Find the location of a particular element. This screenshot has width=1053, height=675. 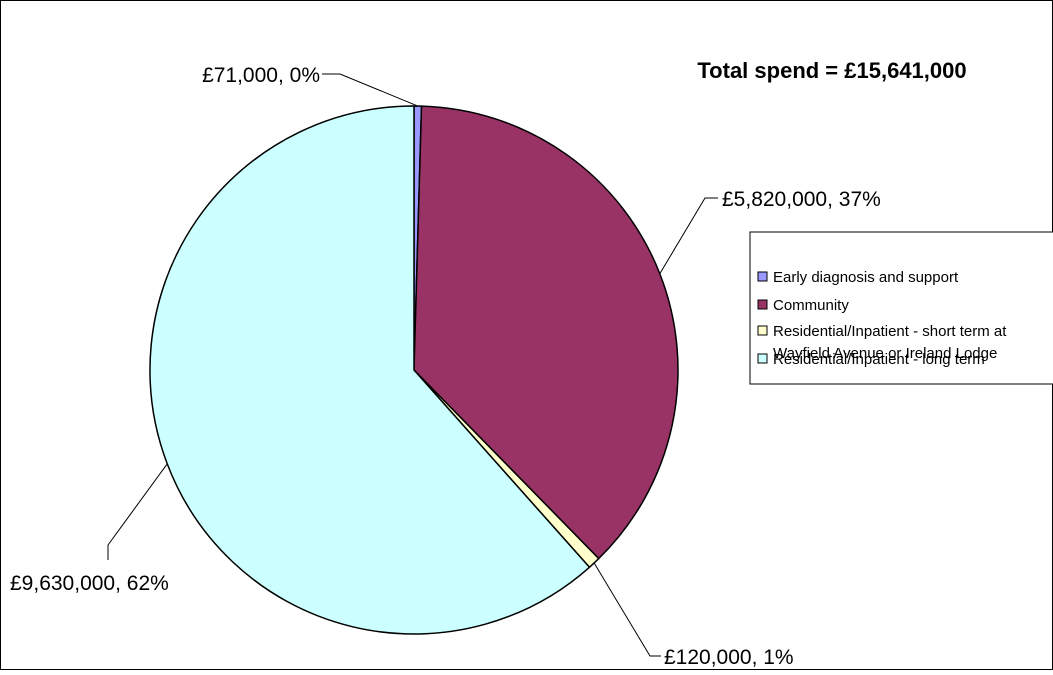

legend-entry-label: Wayfield Avenue or Ireland Lodge is located at coordinates (885, 353).